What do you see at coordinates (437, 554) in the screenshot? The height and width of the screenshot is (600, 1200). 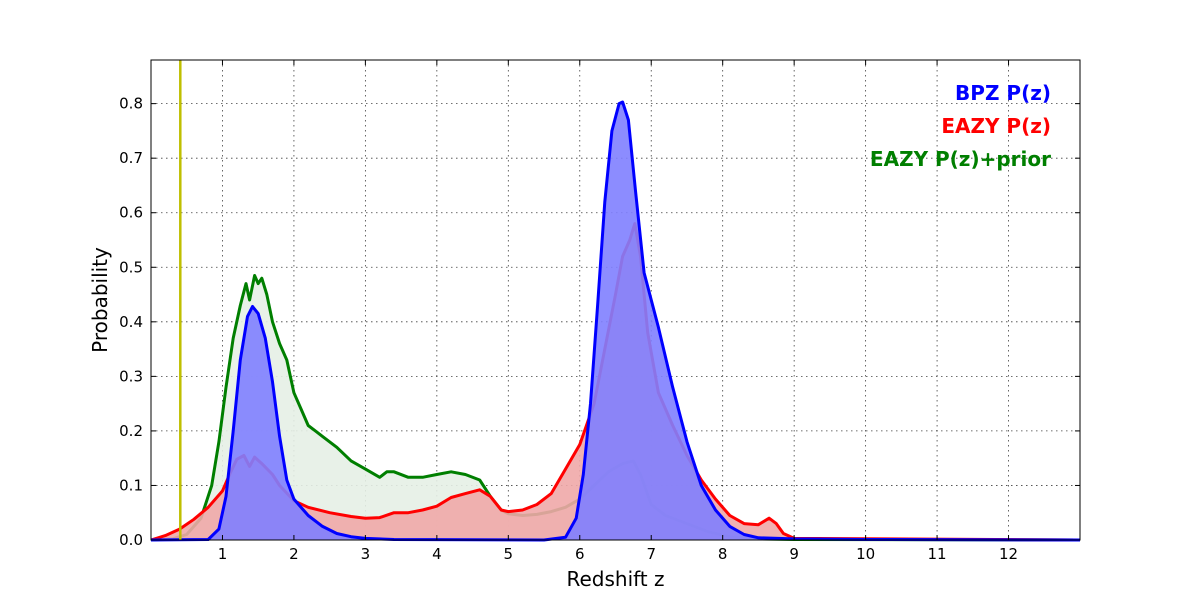 I see `x-tick-label: 4` at bounding box center [437, 554].